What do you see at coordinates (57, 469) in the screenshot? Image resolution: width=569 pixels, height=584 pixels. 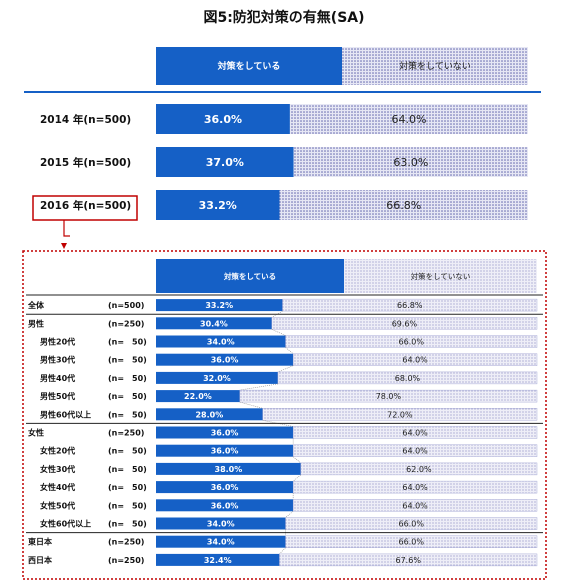 I see `row-label: 女性30代` at bounding box center [57, 469].